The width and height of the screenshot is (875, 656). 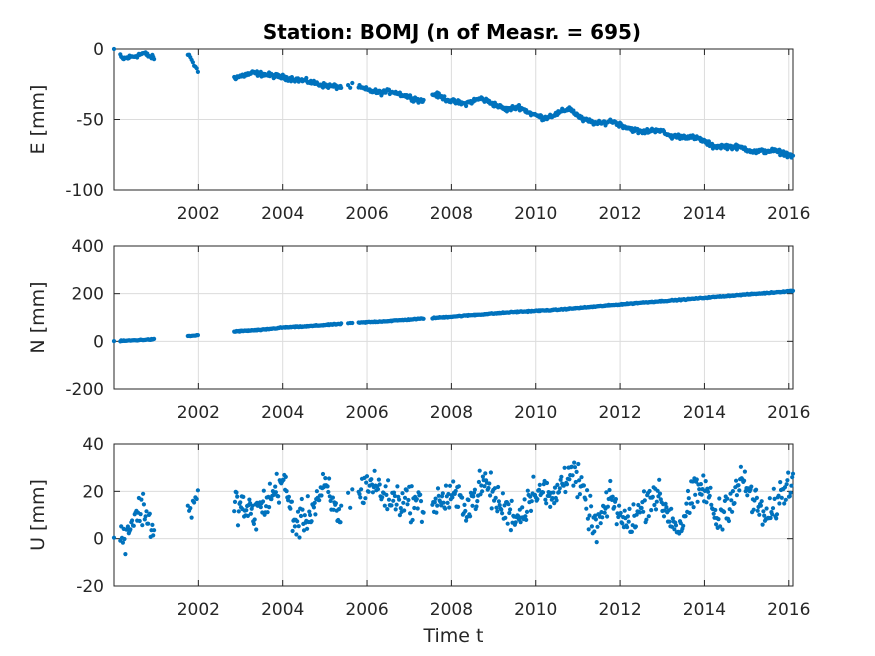 I want to click on north-ytick-label: 200, so click(x=88, y=295).